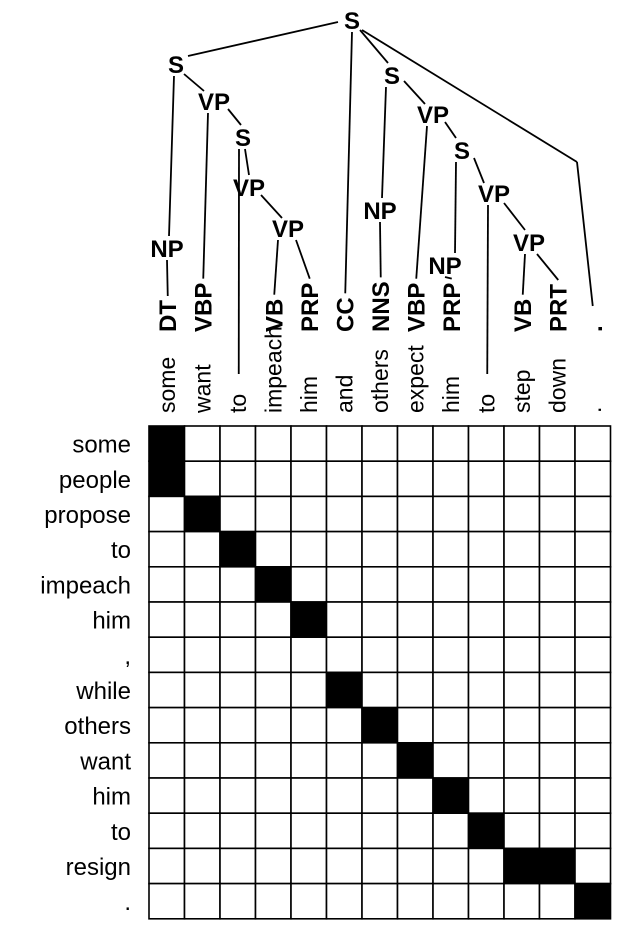 The height and width of the screenshot is (947, 627). Describe the element at coordinates (558, 308) in the screenshot. I see `pos-tag-11: PRT` at that location.